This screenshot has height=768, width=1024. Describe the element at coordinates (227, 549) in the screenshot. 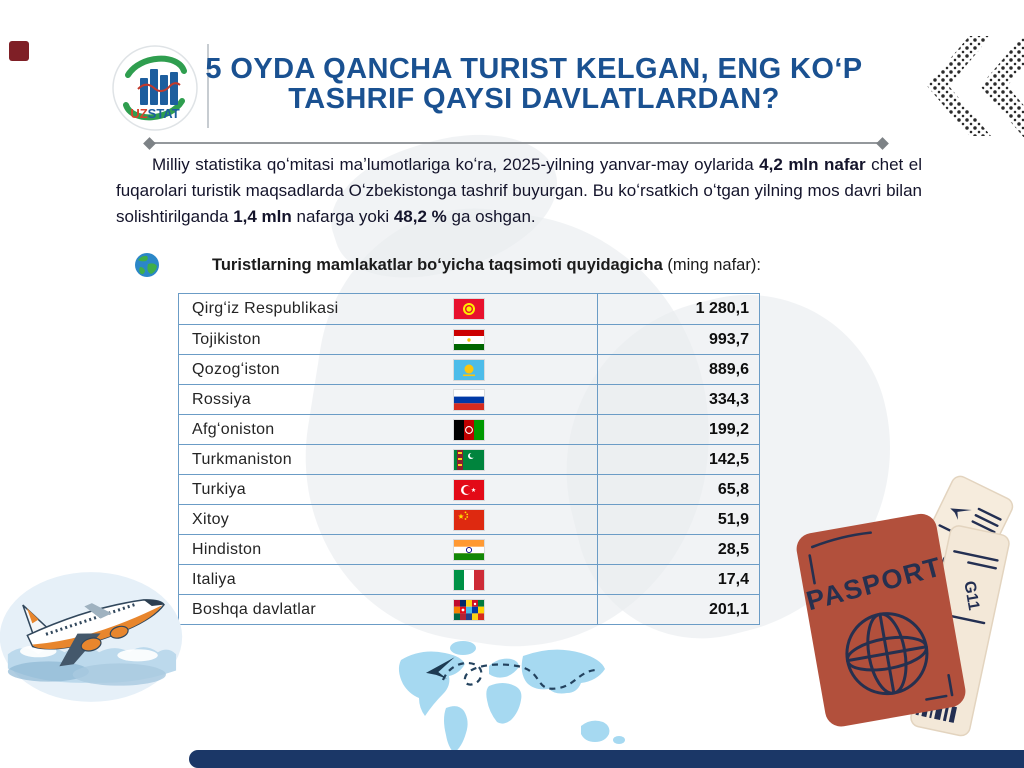

I see `country-name: Hindiston` at that location.